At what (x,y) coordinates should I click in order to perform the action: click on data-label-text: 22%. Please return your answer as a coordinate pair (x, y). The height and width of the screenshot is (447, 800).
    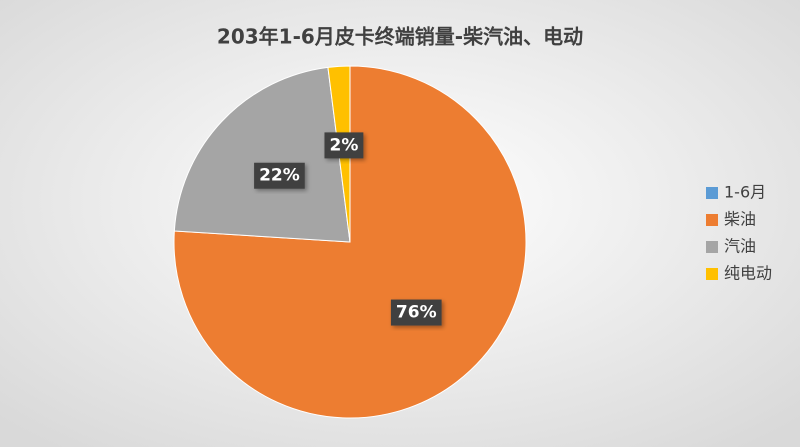
    Looking at the image, I should click on (279, 176).